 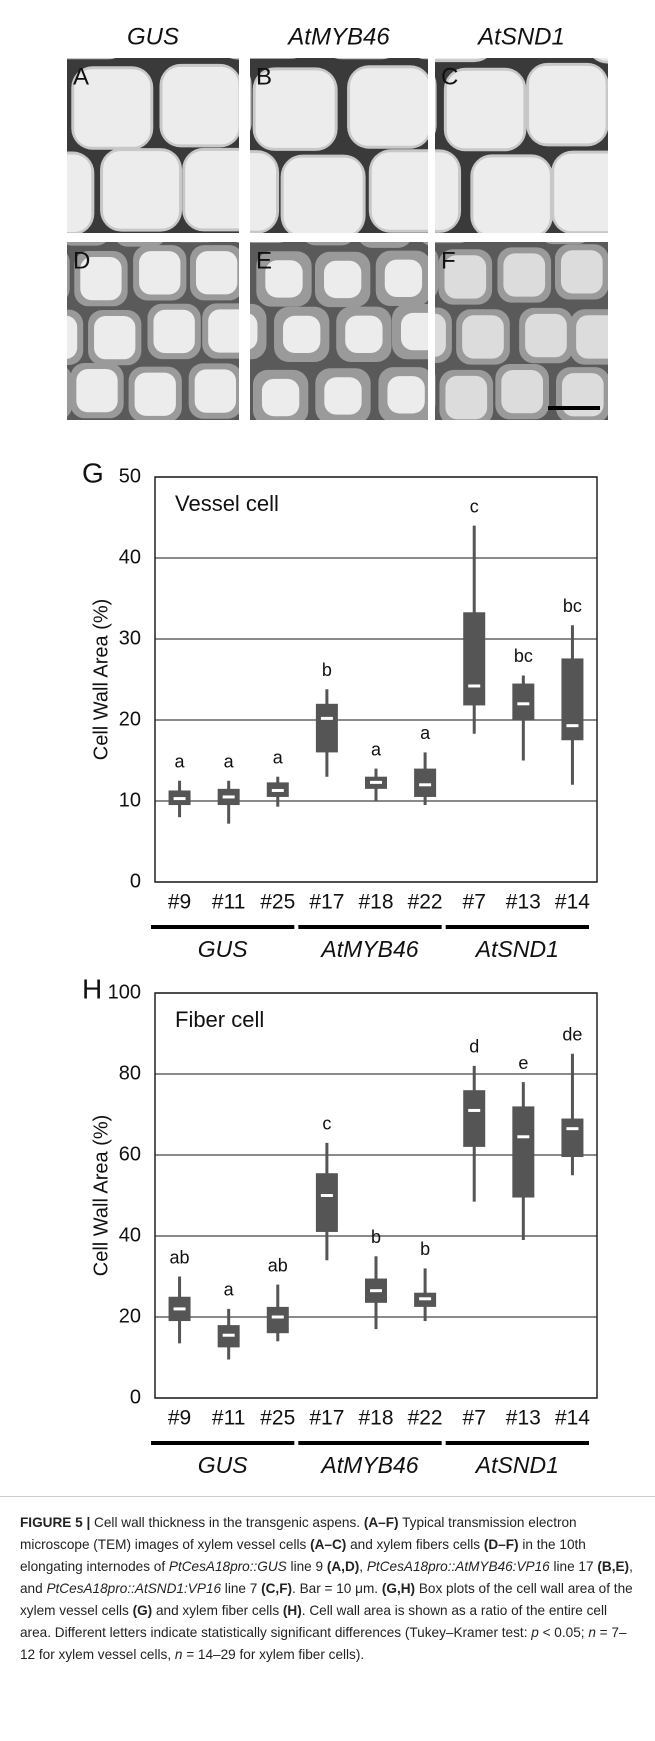 I want to click on plot-title: Vessel cell, so click(x=227, y=503).